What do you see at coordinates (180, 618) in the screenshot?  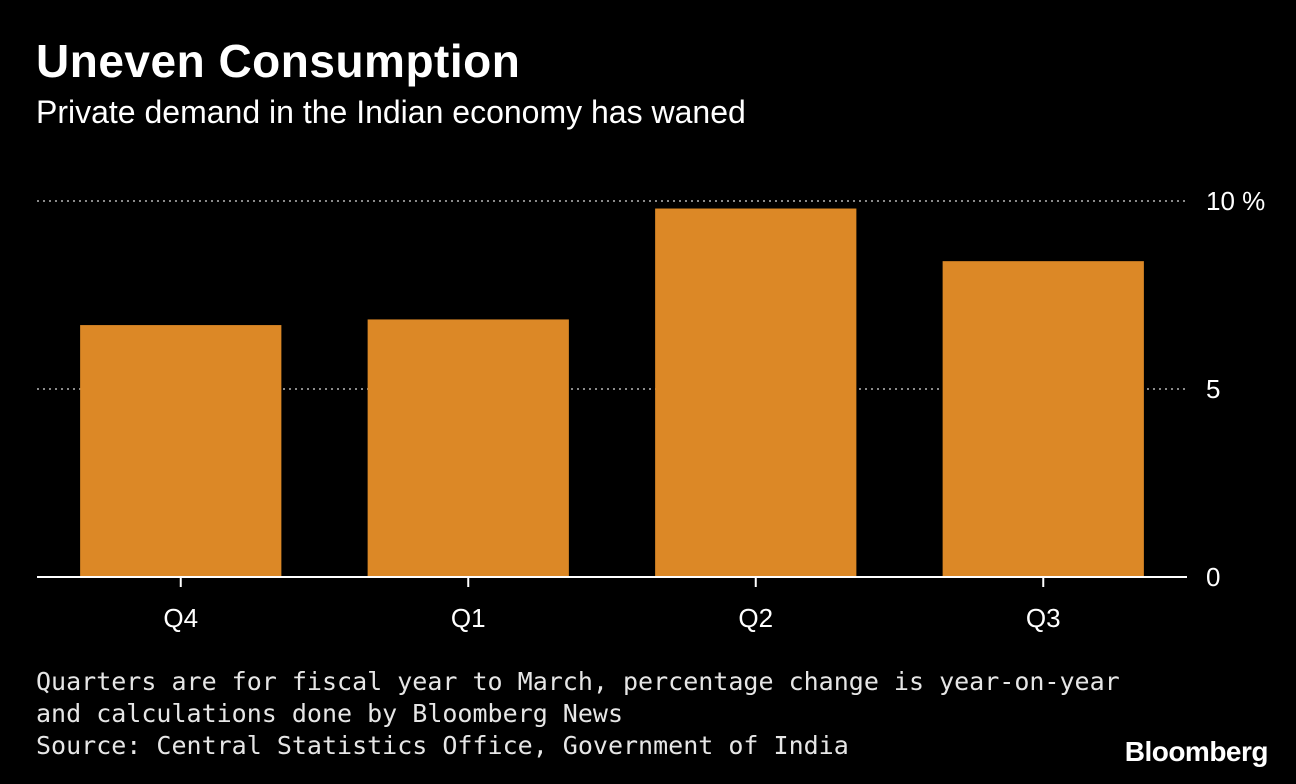 I see `x-tick-label: Q4` at bounding box center [180, 618].